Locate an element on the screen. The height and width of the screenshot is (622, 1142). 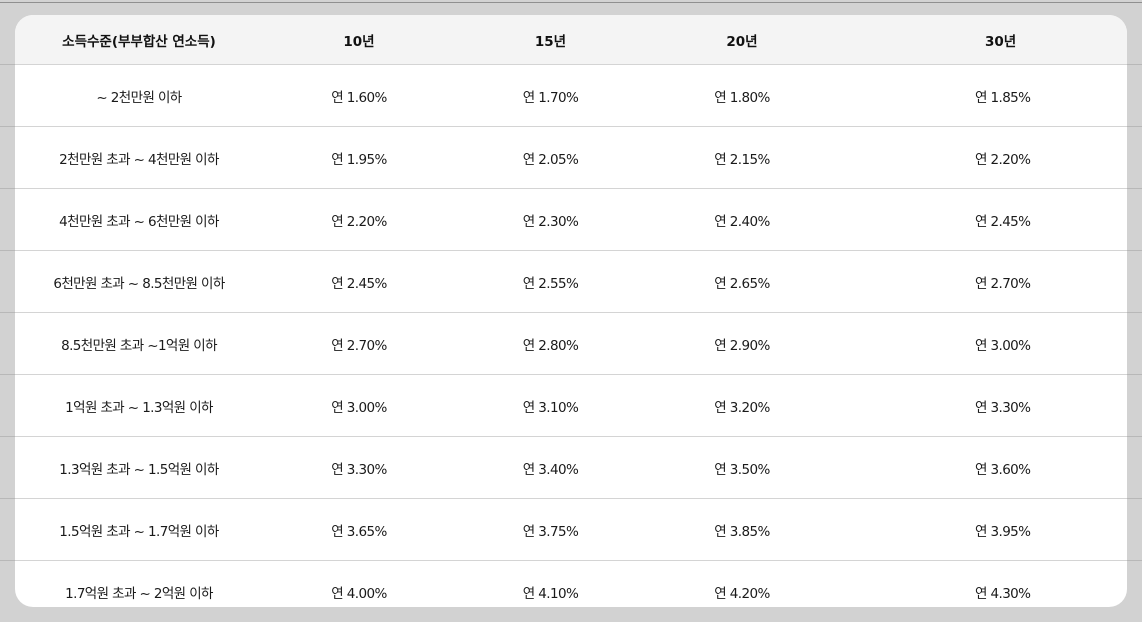
rate-cell-20y: 연 2.15% is located at coordinates (742, 157).